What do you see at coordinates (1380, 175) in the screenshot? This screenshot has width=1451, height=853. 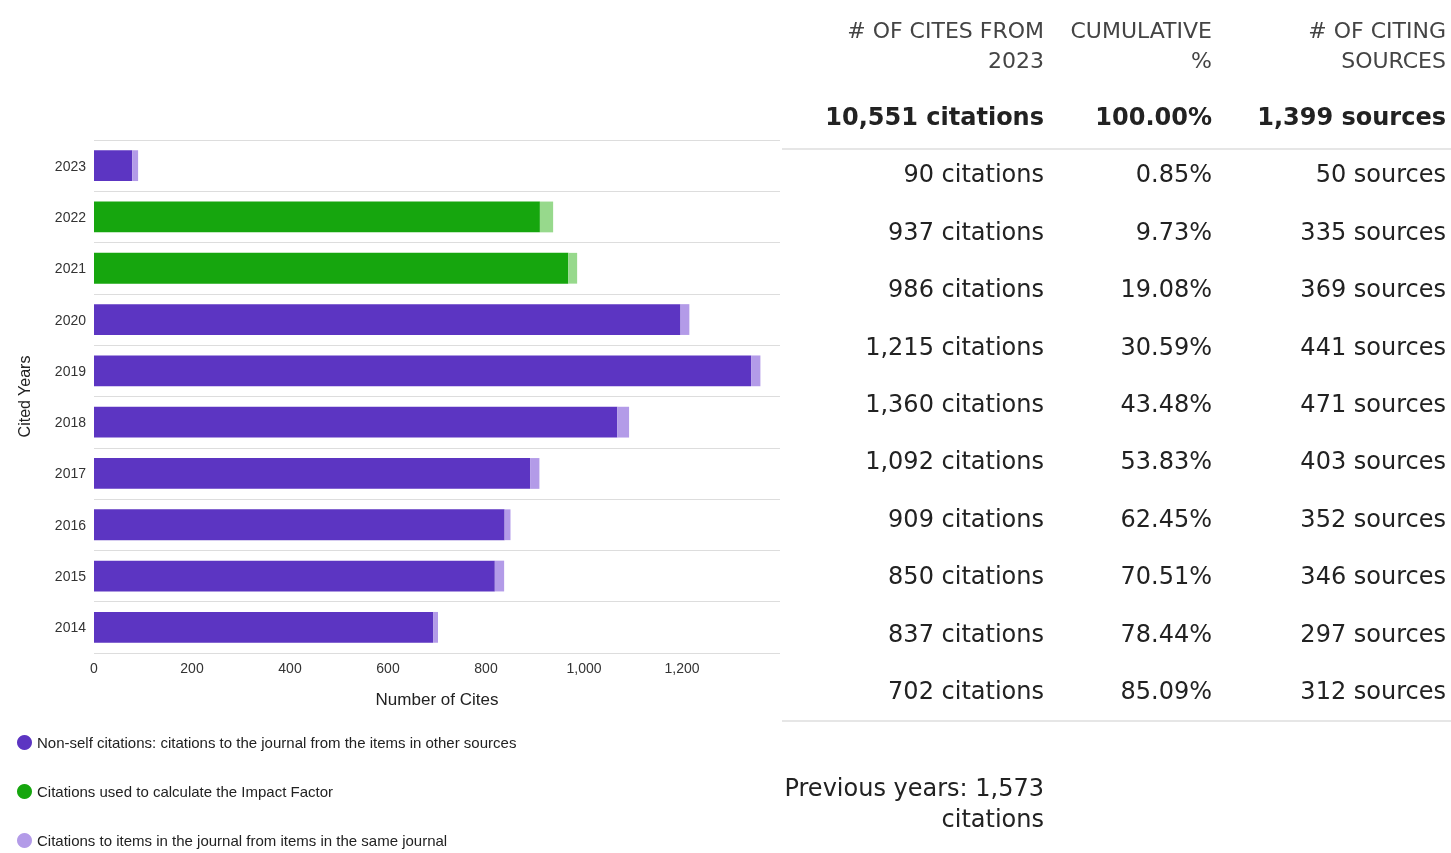 I see `text: 50 sources` at bounding box center [1380, 175].